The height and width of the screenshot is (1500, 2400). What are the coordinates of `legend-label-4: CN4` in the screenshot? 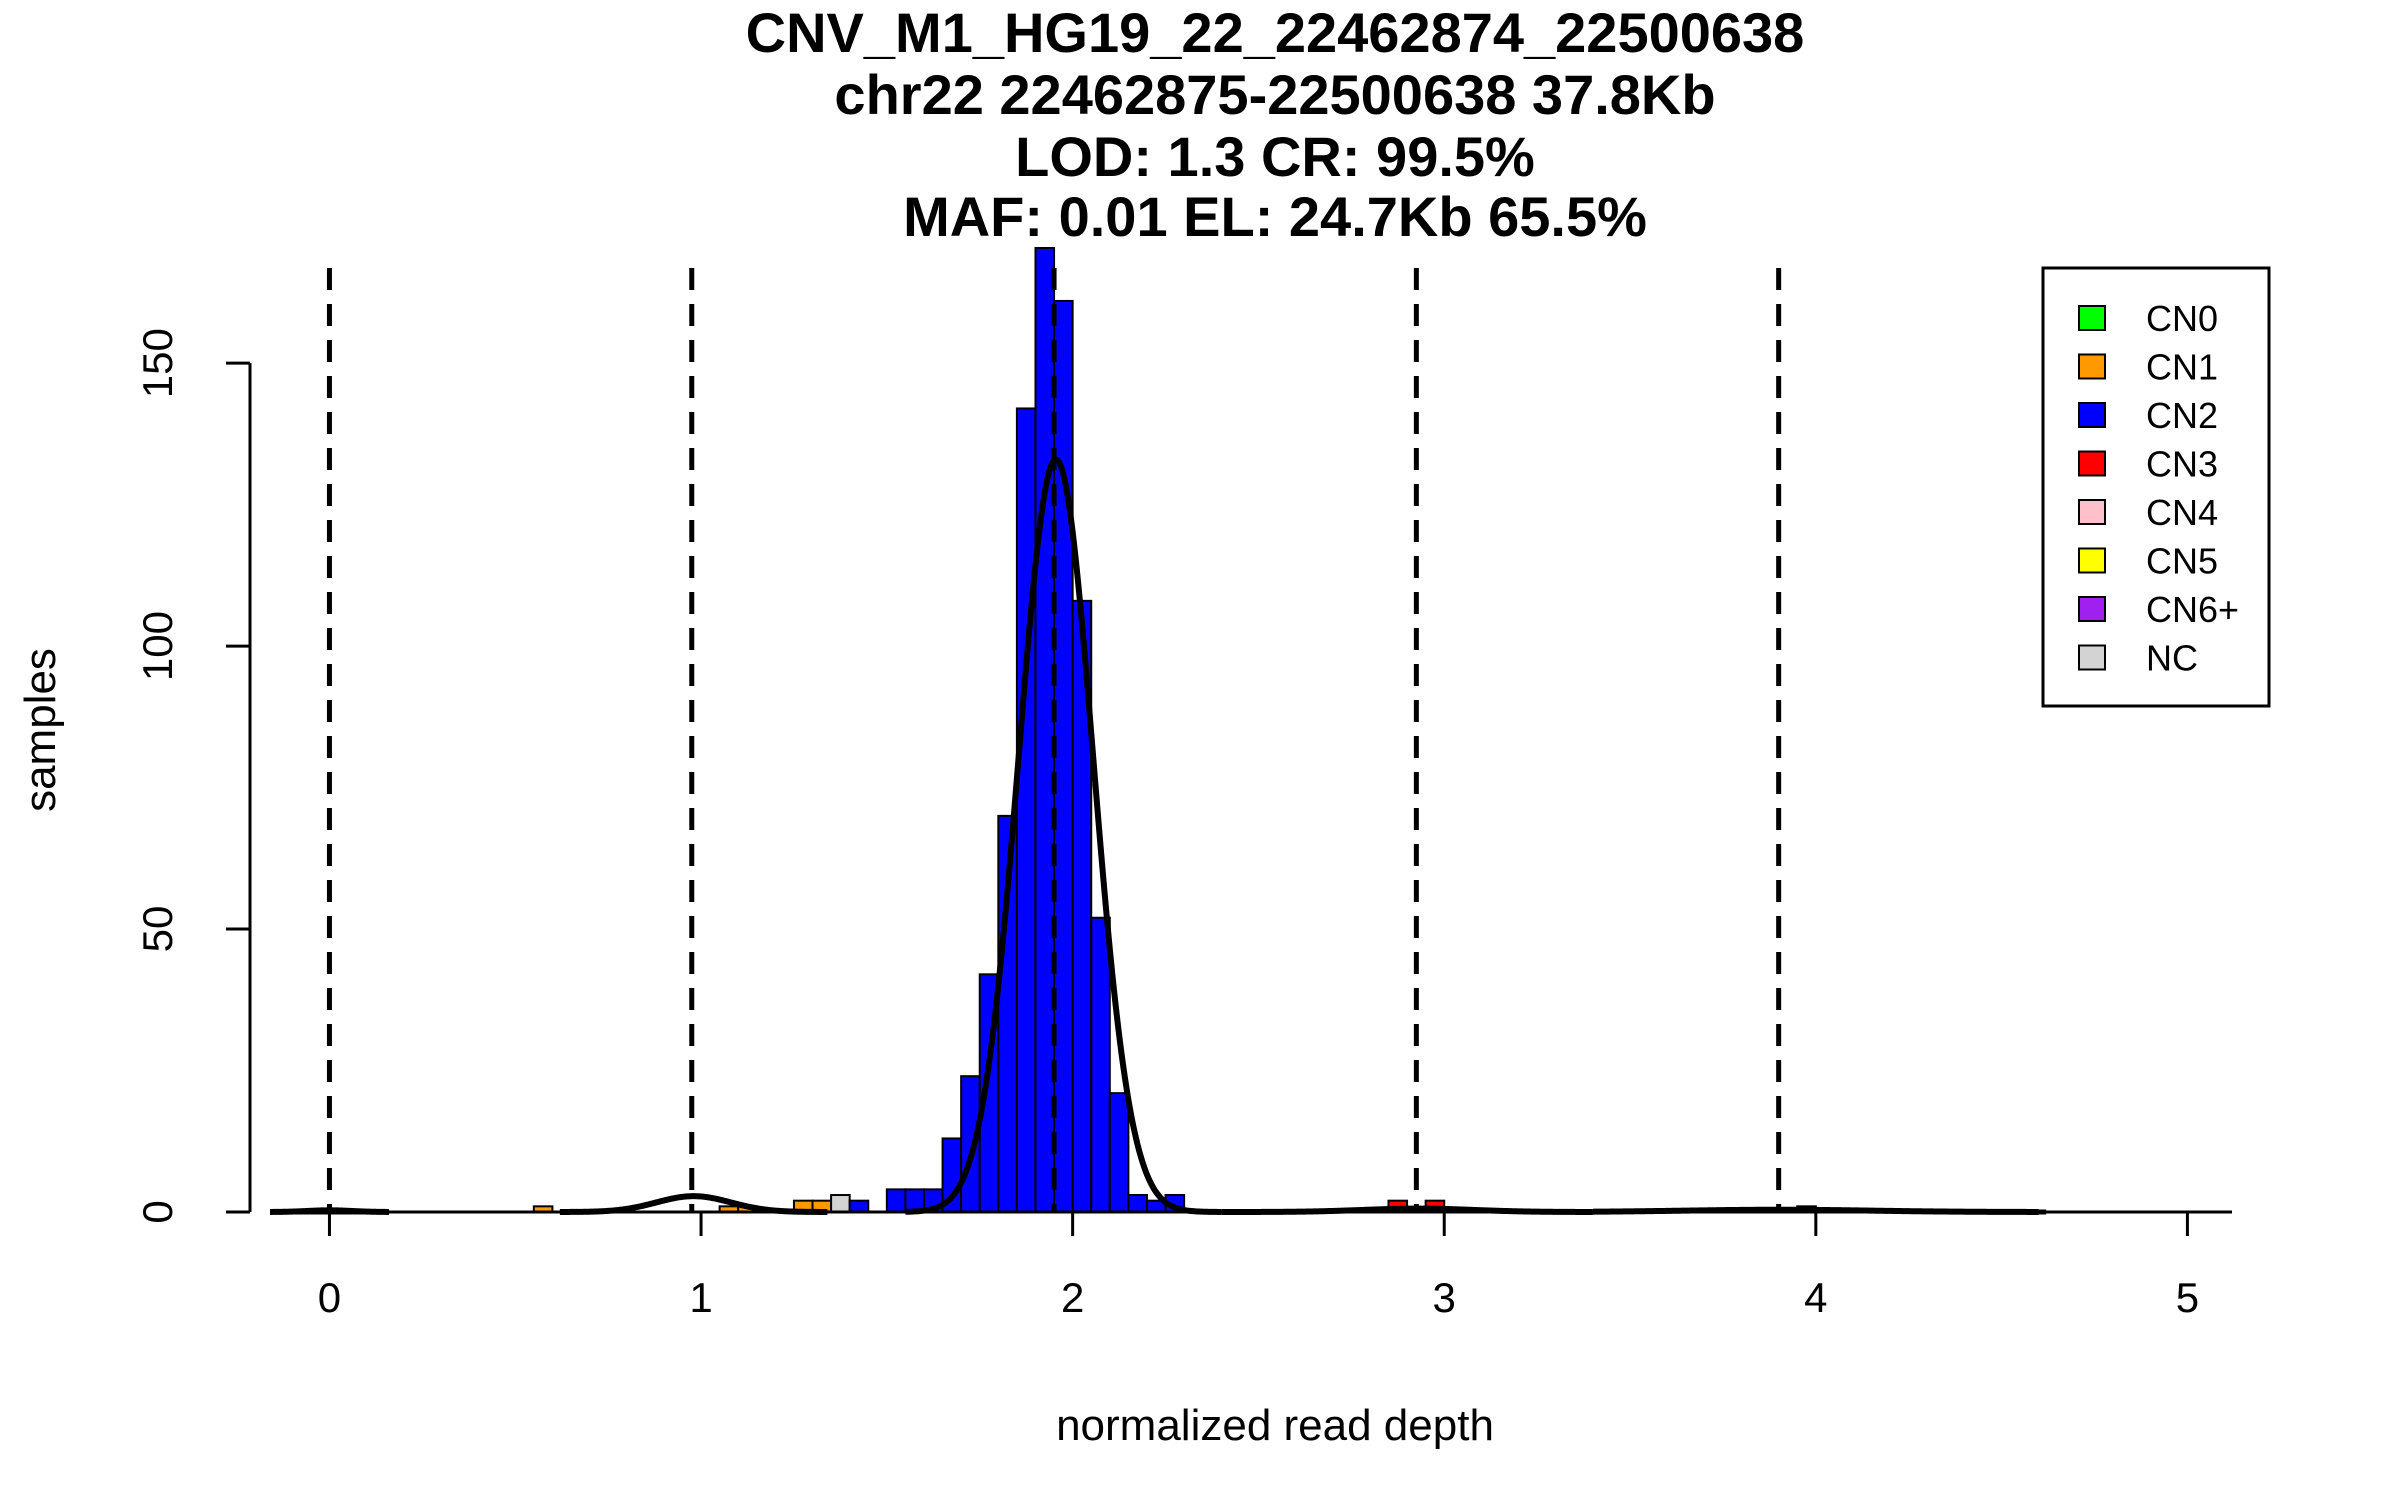 It's located at (2182, 512).